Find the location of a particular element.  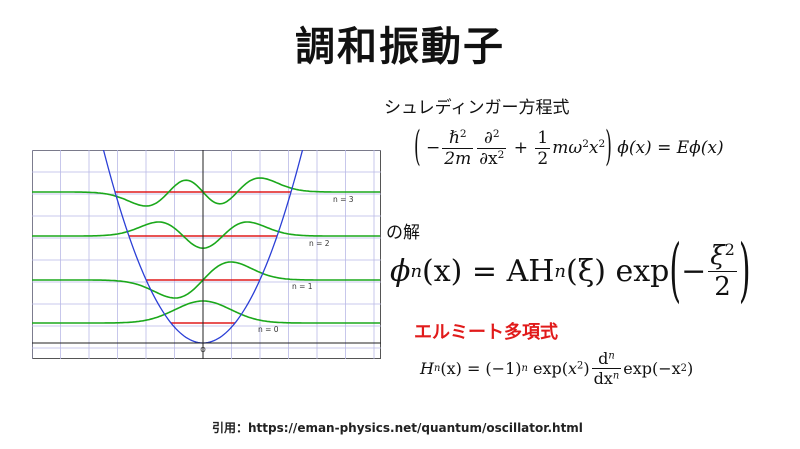

wavefunction-curves is located at coordinates (206, 250).